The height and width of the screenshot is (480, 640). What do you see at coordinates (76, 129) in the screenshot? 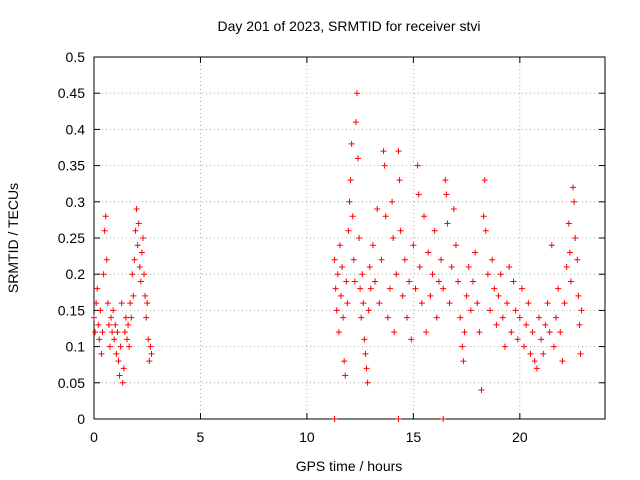
I see `y-tick-label: 0.4` at bounding box center [76, 129].